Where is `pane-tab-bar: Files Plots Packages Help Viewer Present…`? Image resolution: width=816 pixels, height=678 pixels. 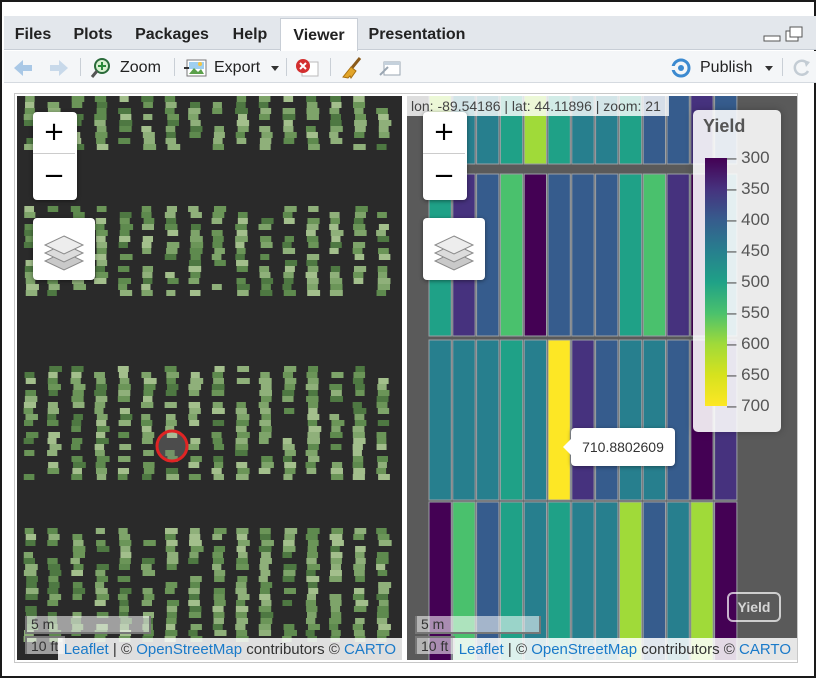
pane-tab-bar: Files Plots Packages Help Viewer Present… is located at coordinates (410, 33).